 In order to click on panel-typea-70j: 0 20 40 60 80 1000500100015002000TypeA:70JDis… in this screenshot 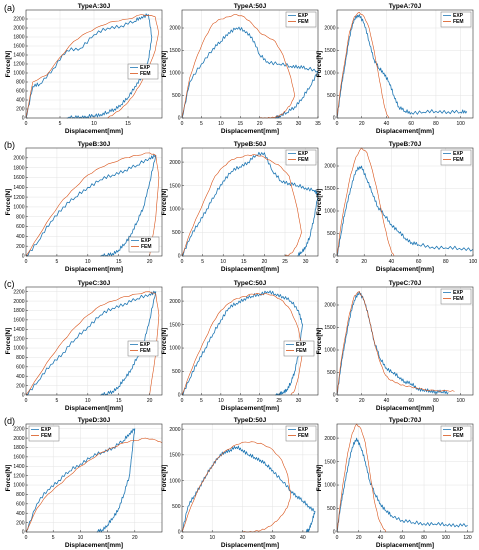, I will do `click(395, 69)`.